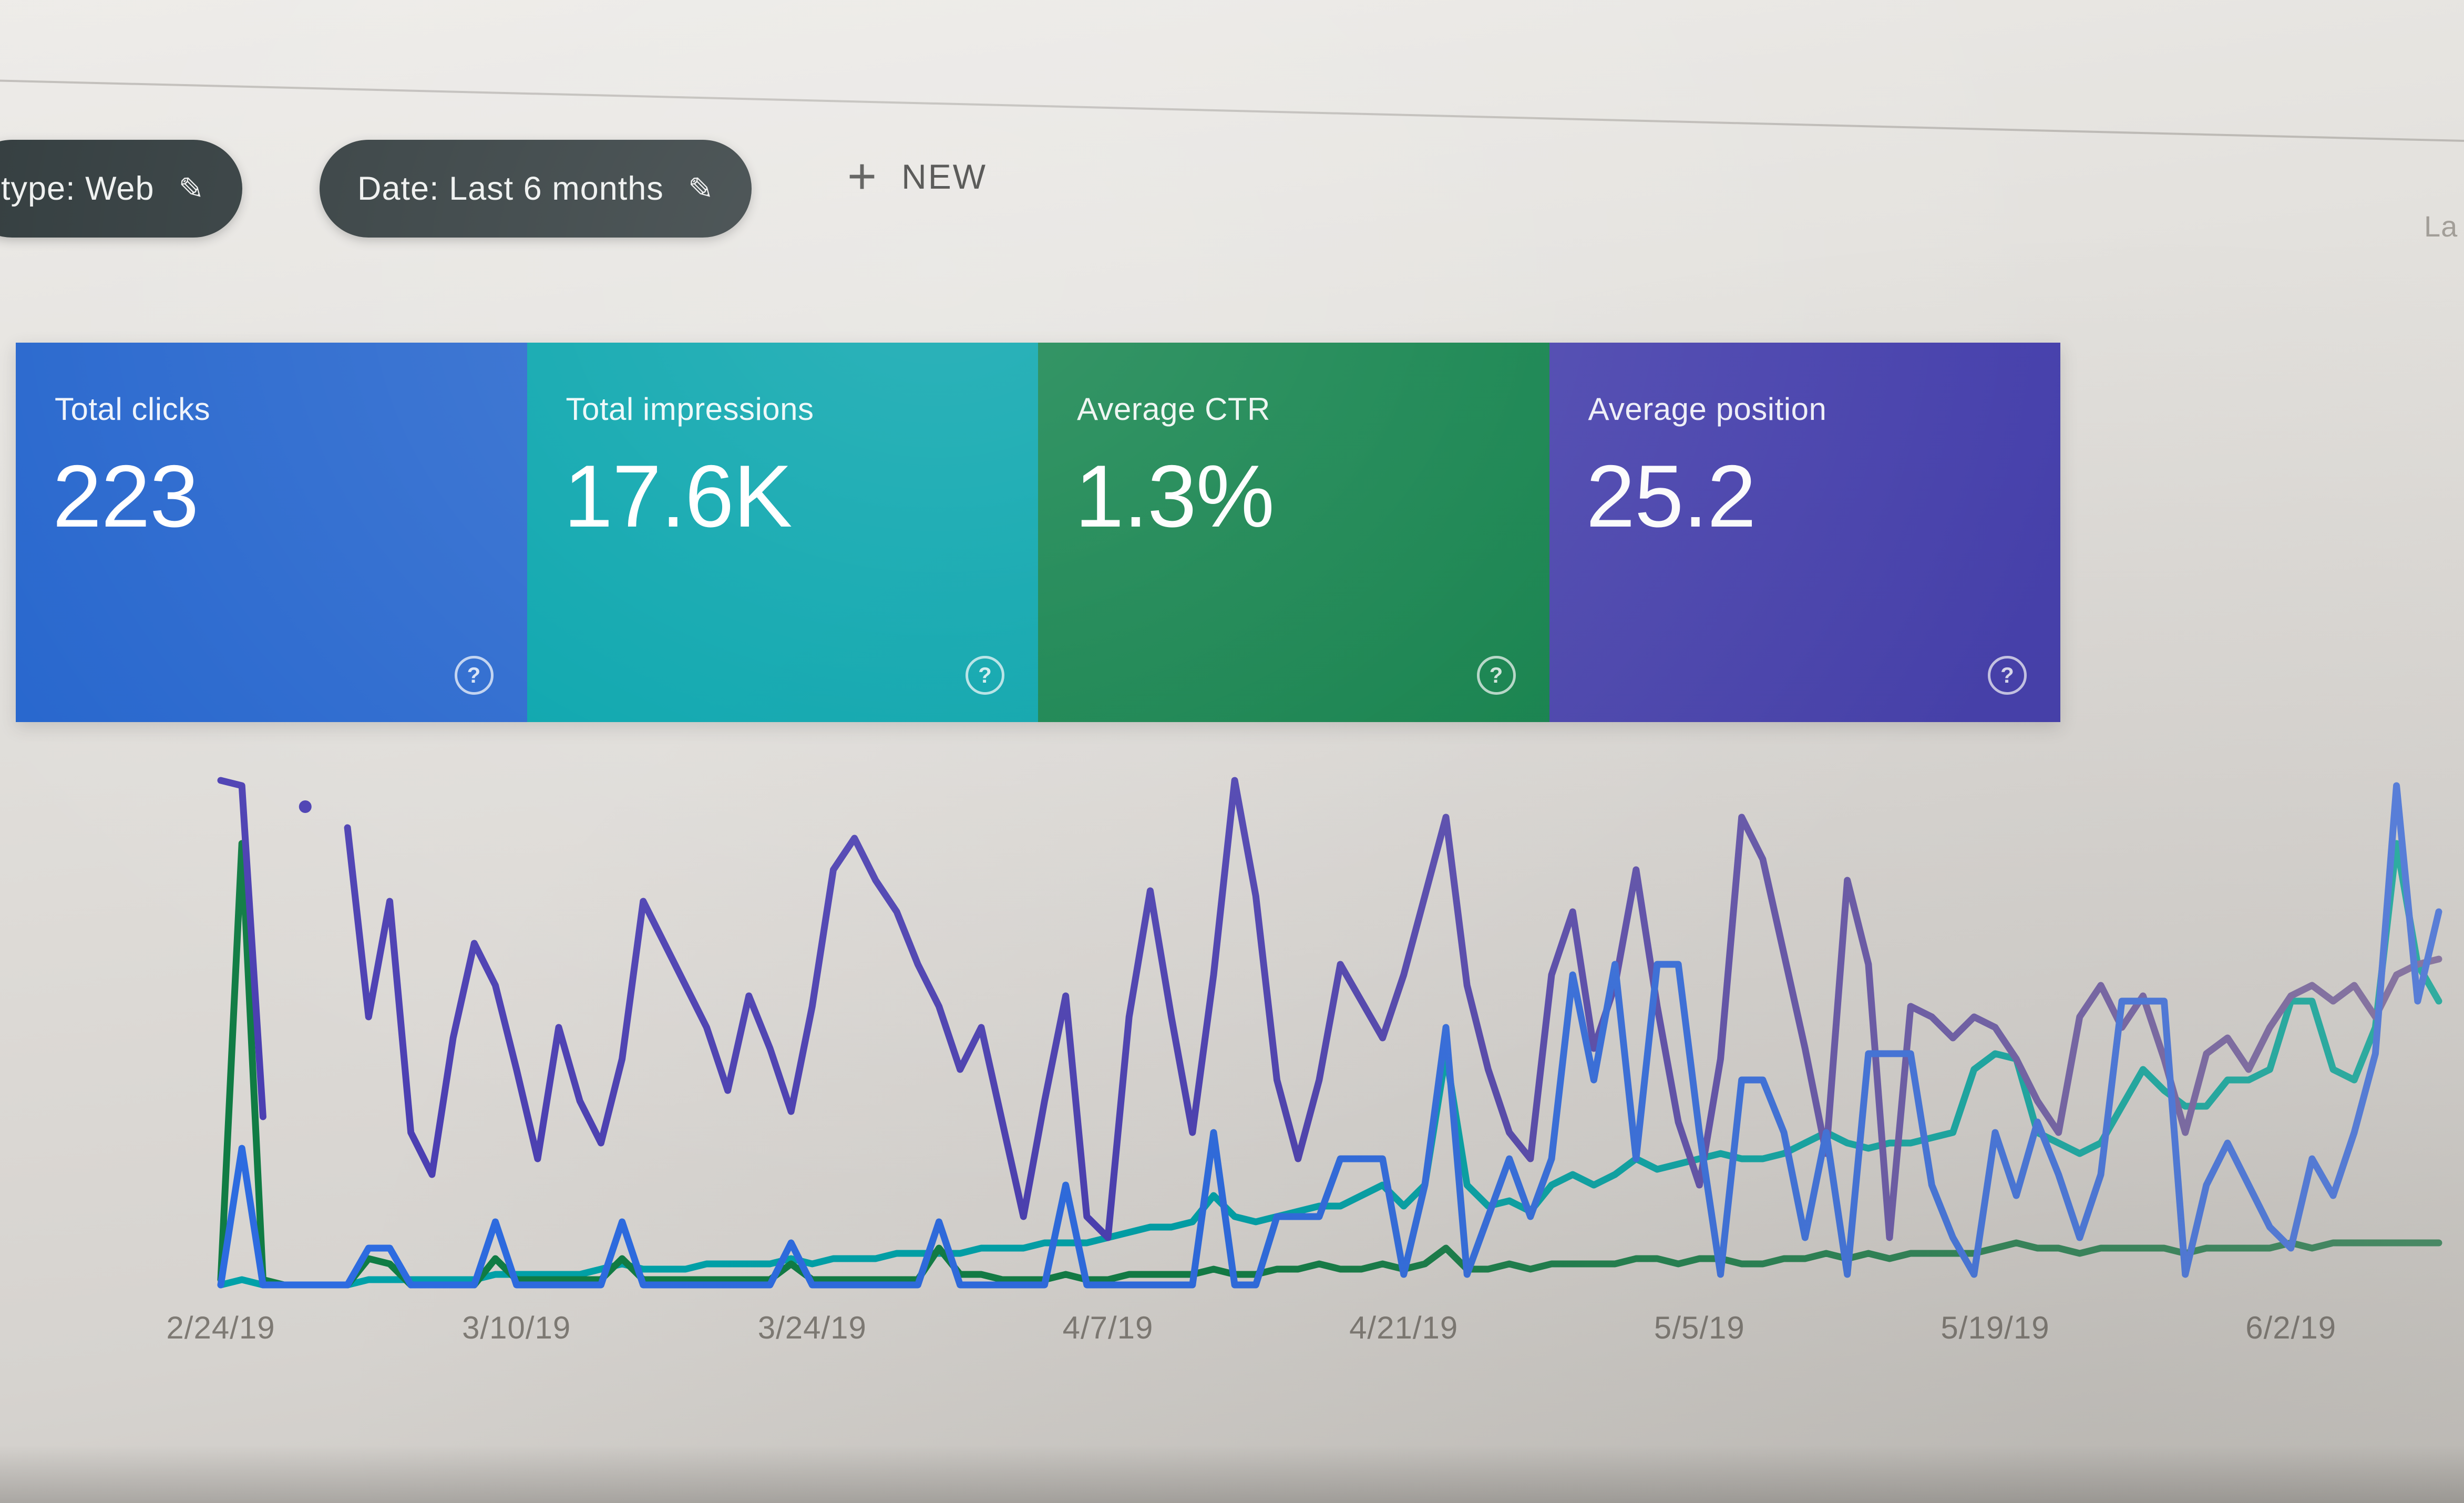 The width and height of the screenshot is (2464, 1503). What do you see at coordinates (1108, 1328) in the screenshot?
I see `x-axis-label: 4/7/19` at bounding box center [1108, 1328].